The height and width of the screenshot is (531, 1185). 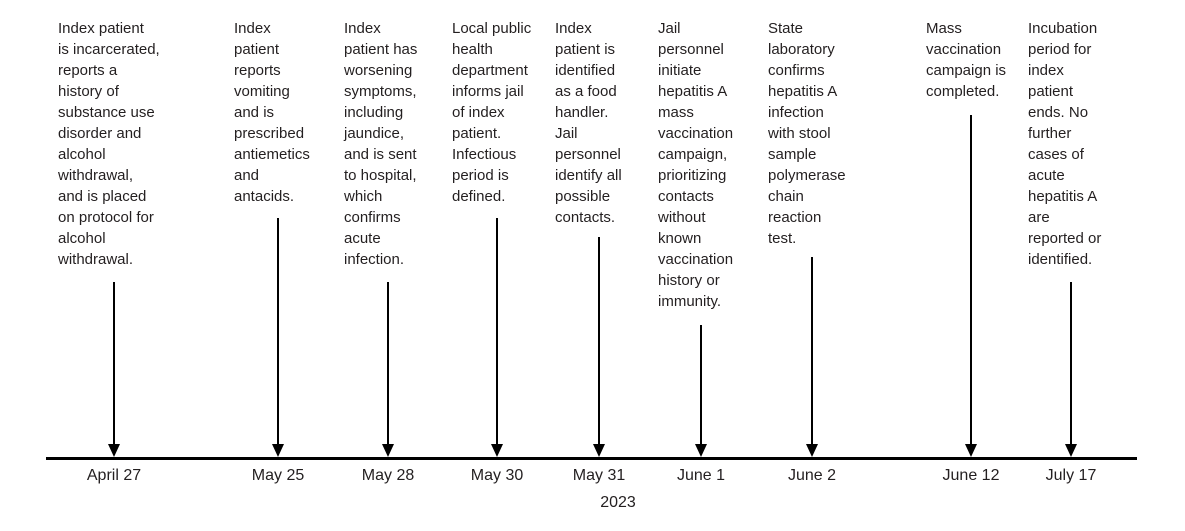 I want to click on event-description-line: campaign,, so click(x=693, y=154).